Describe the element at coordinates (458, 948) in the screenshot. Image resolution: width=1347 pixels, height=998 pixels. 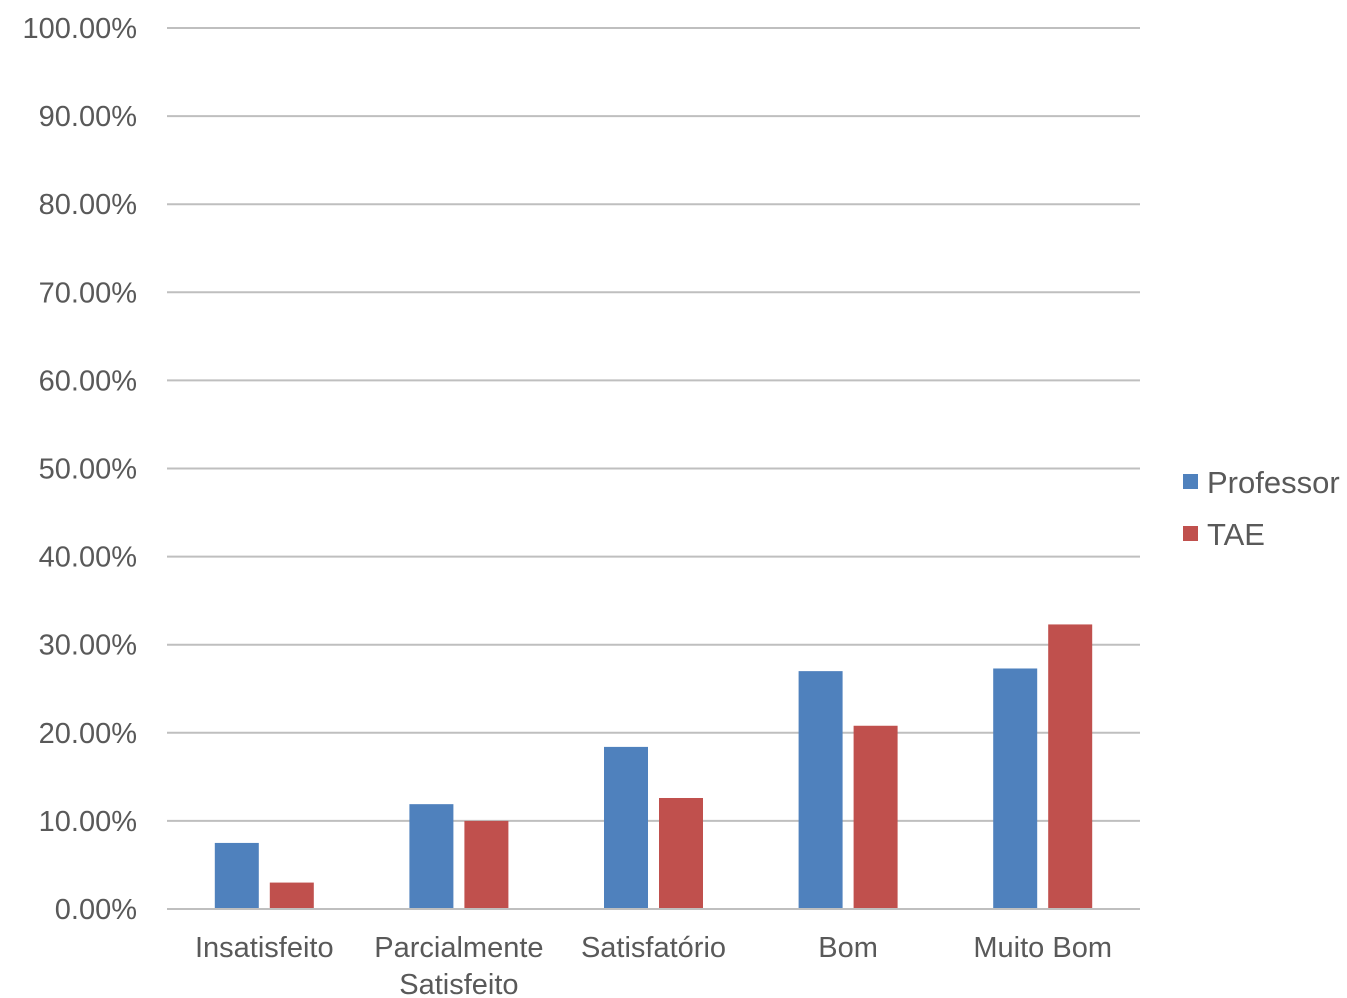
I see `x-category-label: Parcialmente` at that location.